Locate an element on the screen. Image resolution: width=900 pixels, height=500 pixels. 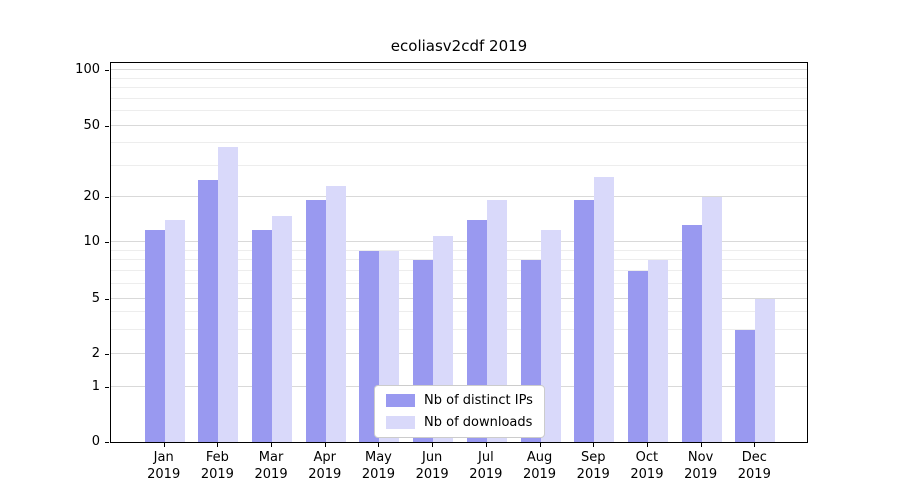
x-tick-mark-oct is located at coordinates (647, 445).